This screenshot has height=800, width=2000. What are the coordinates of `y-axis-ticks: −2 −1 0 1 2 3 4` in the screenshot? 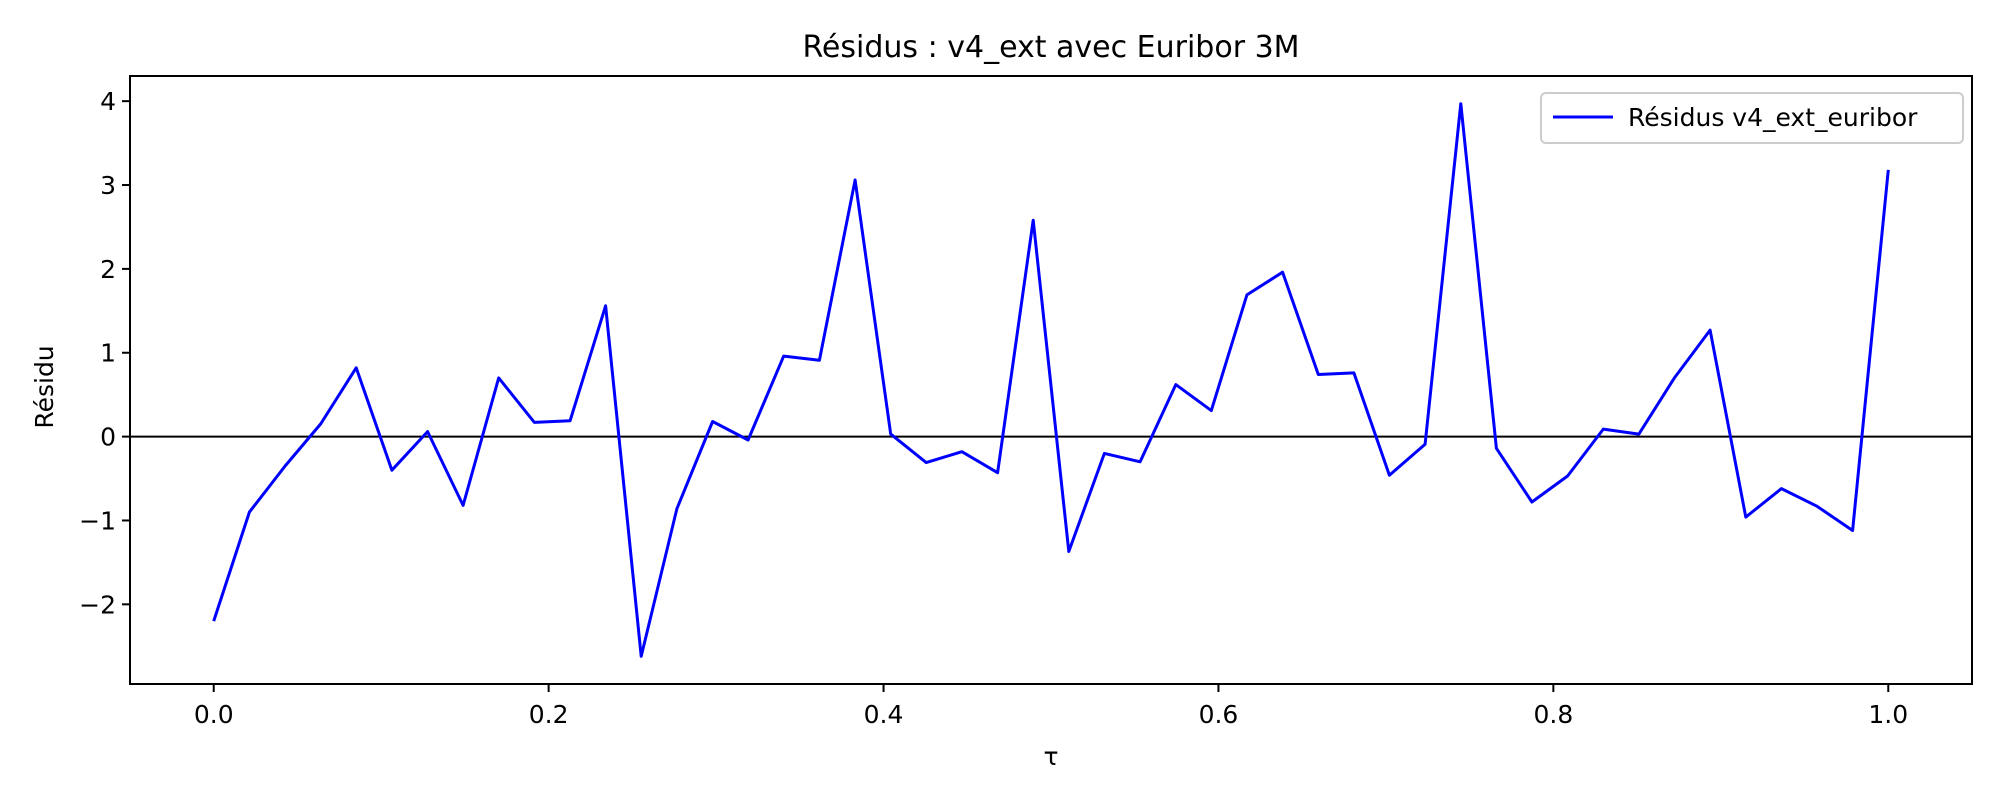 It's located at (104, 353).